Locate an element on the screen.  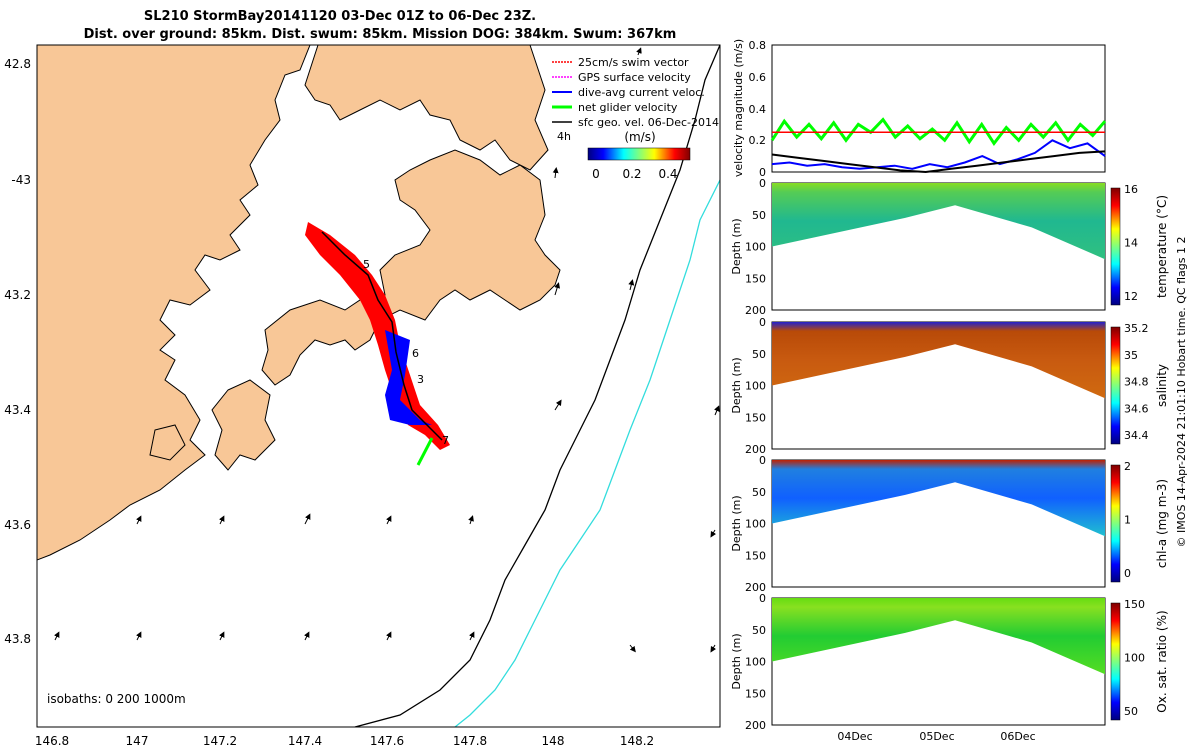
velocity-frame is located at coordinates (938, 108).